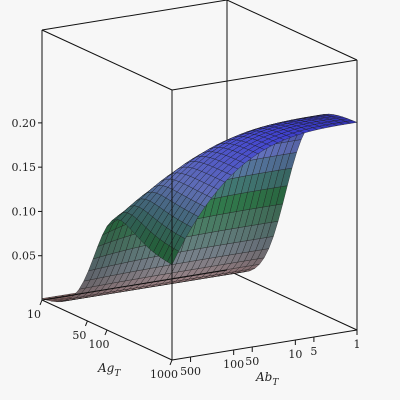 This screenshot has height=400, width=400. Describe the element at coordinates (79, 335) in the screenshot. I see `x-tick-label: 50` at that location.